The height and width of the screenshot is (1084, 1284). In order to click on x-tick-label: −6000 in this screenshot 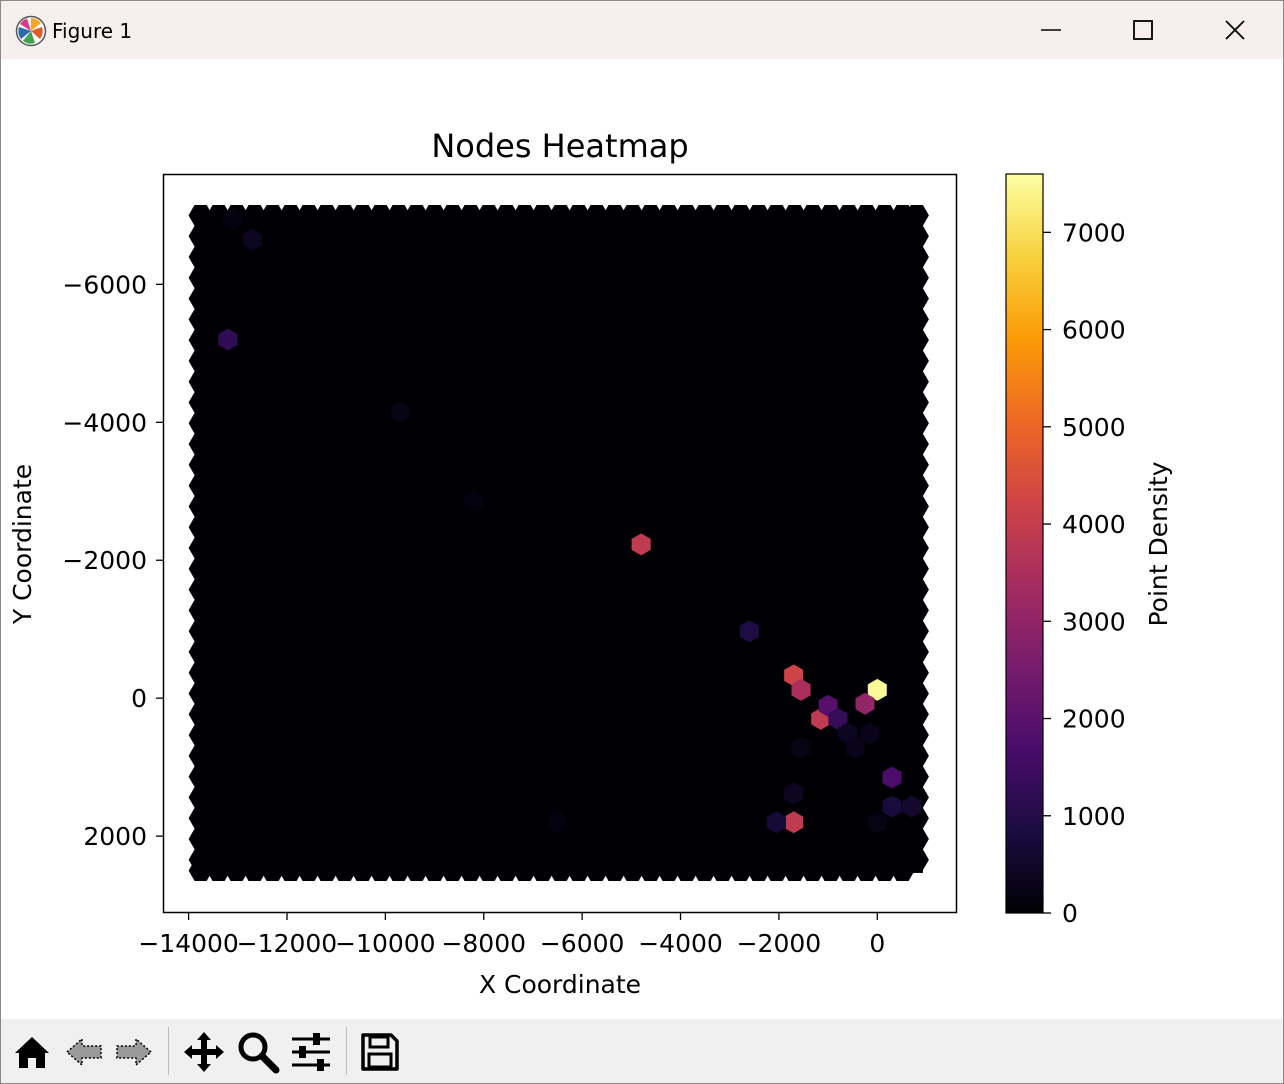, I will do `click(582, 943)`.